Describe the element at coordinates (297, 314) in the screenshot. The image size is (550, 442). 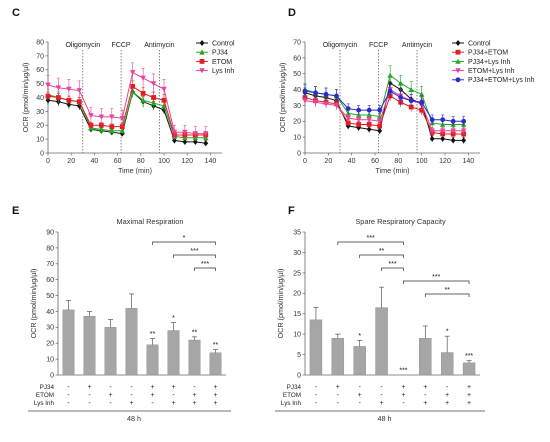
I see `y-tick-label: 15` at that location.